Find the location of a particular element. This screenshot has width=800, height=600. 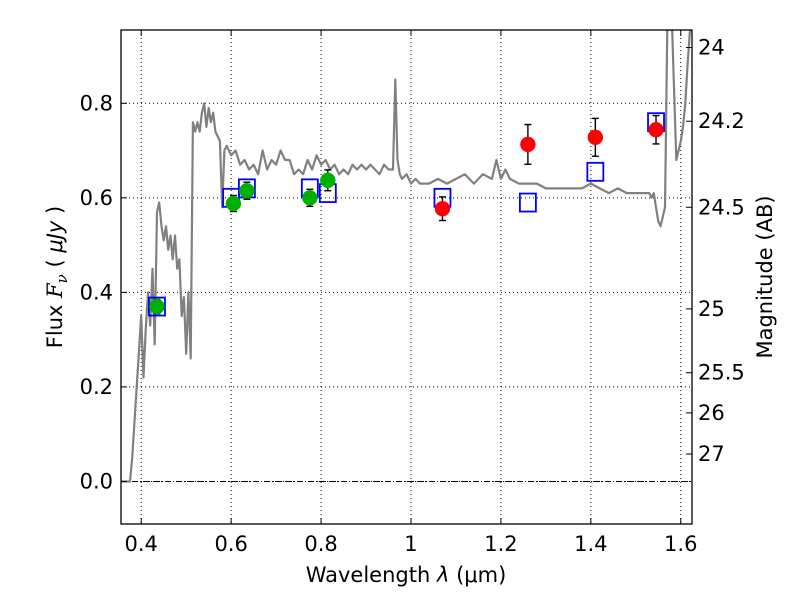

y-axis-title: Flux Fν ( μJy ) is located at coordinates (57, 277).